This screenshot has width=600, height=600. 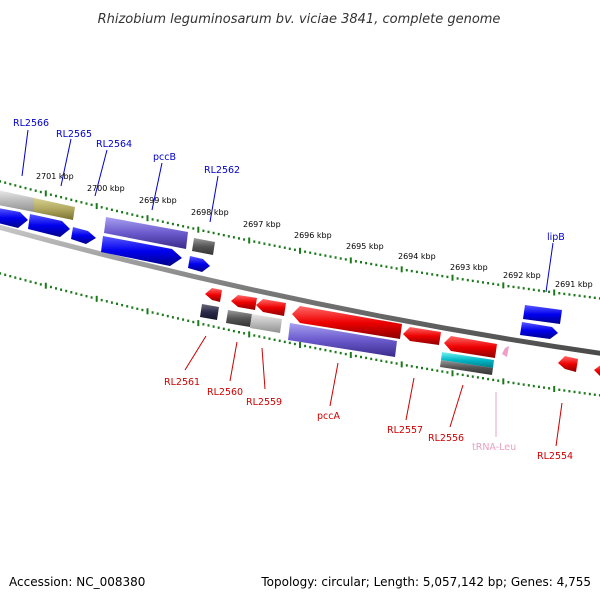 What do you see at coordinates (555, 456) in the screenshot?
I see `gene-label-rl2554: RL2554` at bounding box center [555, 456].